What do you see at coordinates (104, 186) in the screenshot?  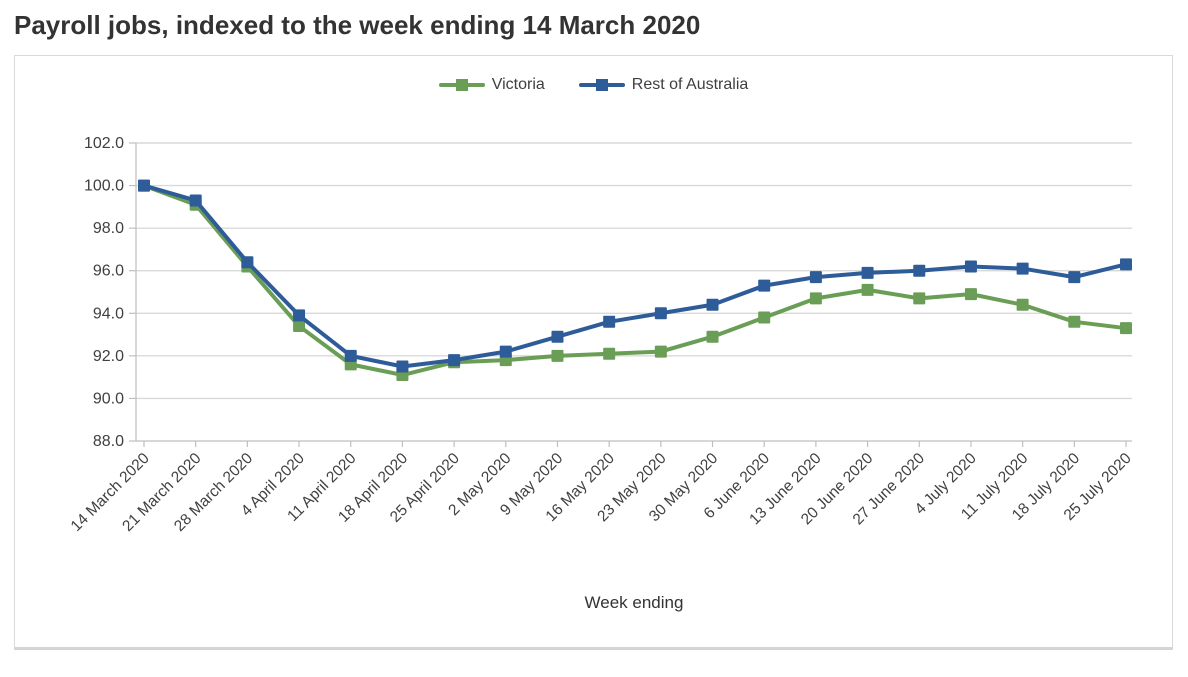 I see `y-axis-tick-label: 100.0` at bounding box center [104, 186].